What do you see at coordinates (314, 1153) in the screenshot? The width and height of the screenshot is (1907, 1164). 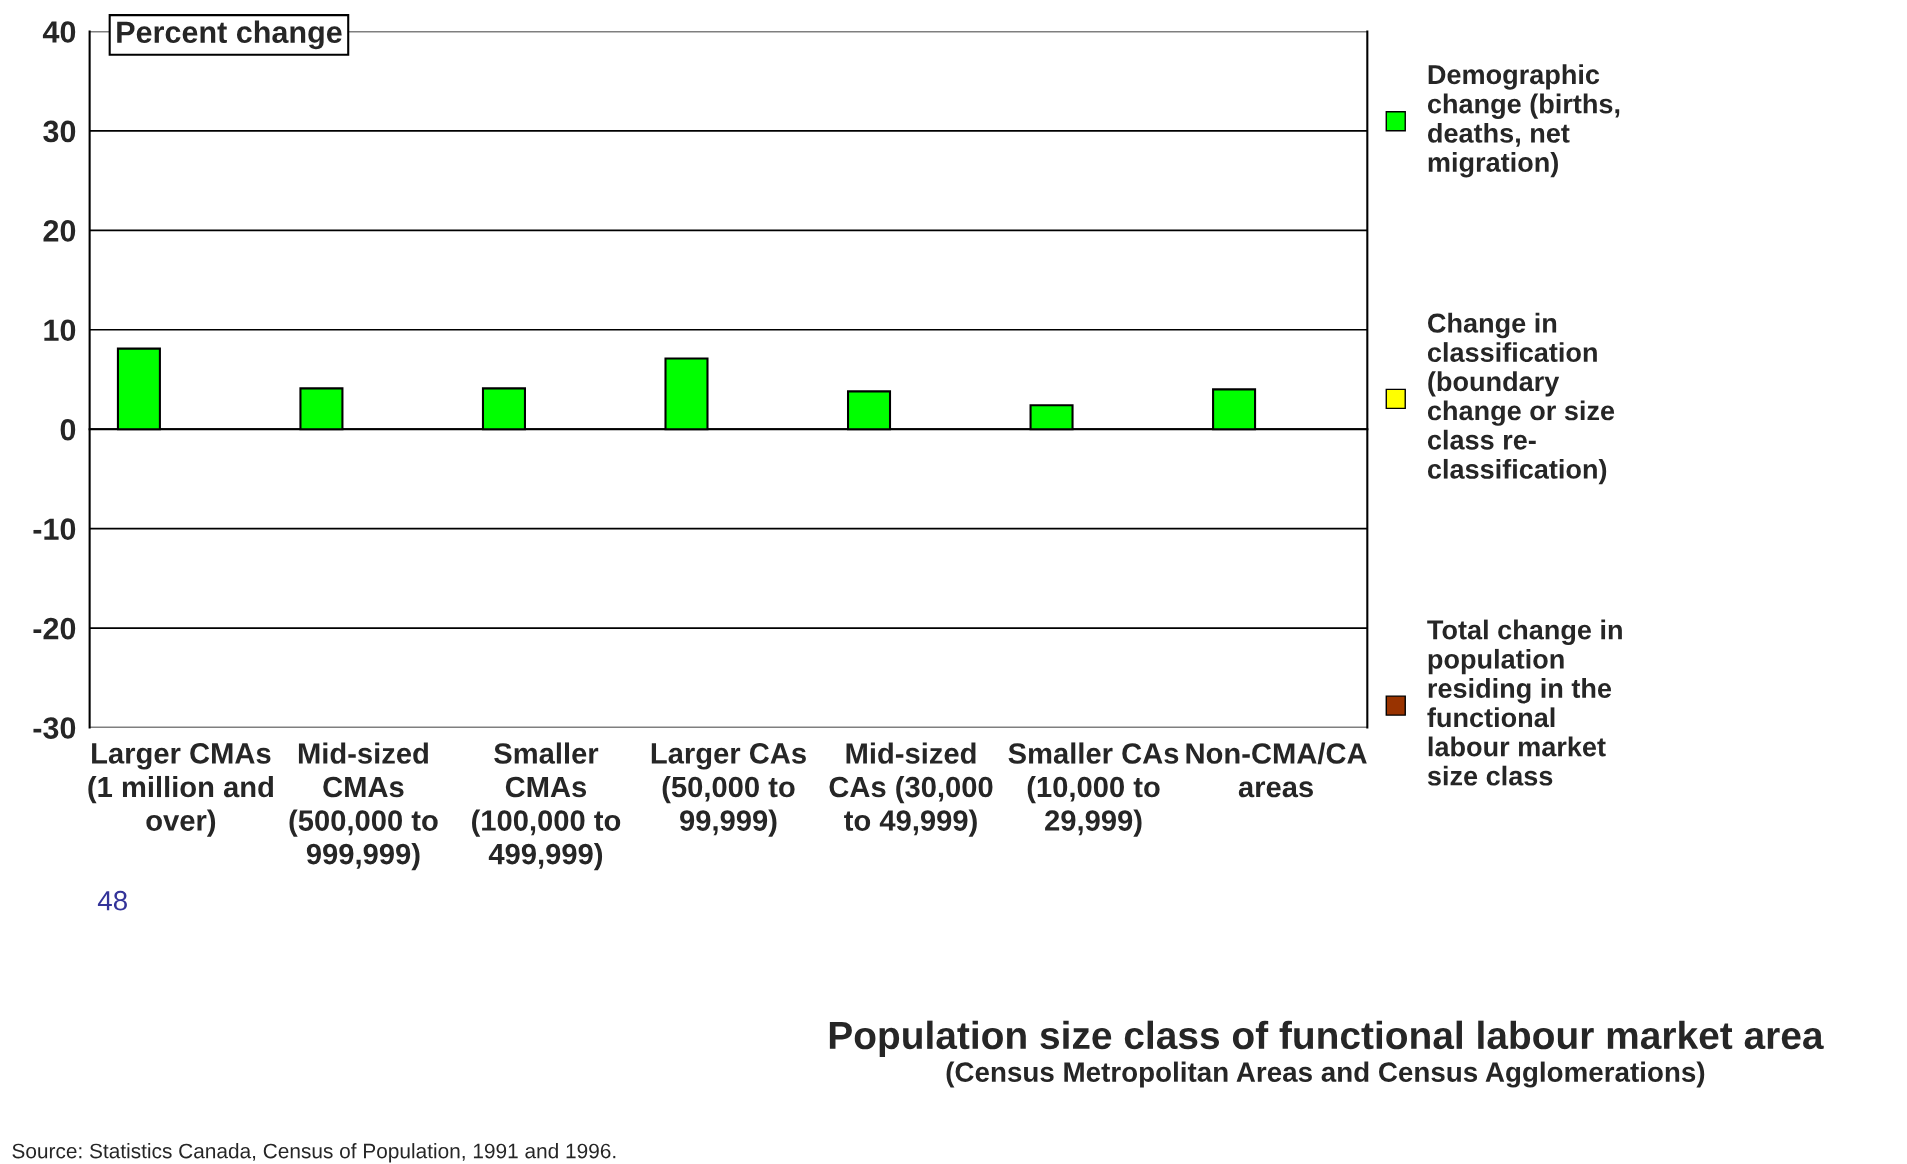 I see `source-note: Source: Statistics Canada, Census of Population, 1991 and 1996.` at bounding box center [314, 1153].